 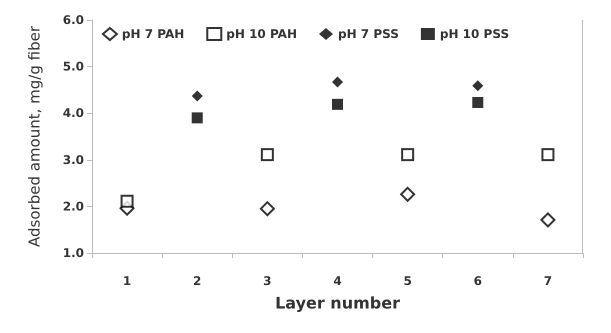 What do you see at coordinates (35, 136) in the screenshot?
I see `y-axis-title: Adsorbed amount, mg/g fiber` at bounding box center [35, 136].